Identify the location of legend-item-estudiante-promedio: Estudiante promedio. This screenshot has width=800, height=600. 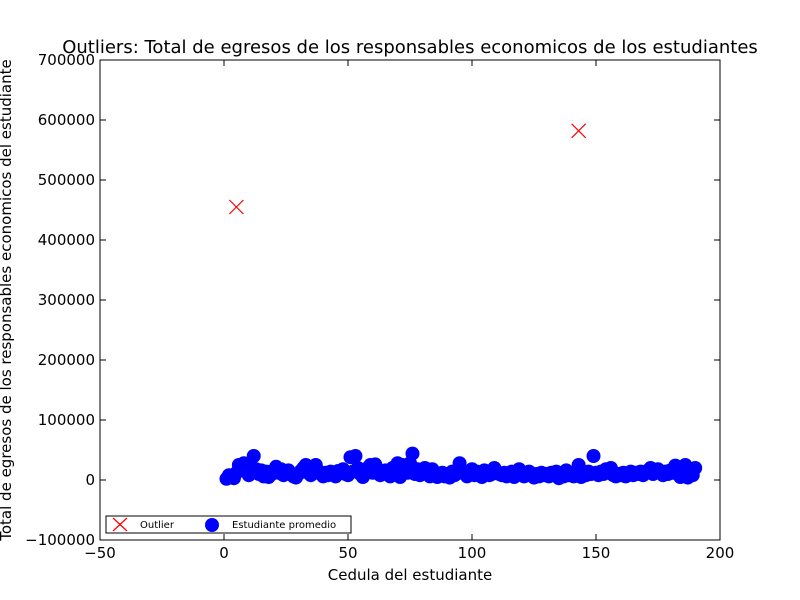
(270, 525).